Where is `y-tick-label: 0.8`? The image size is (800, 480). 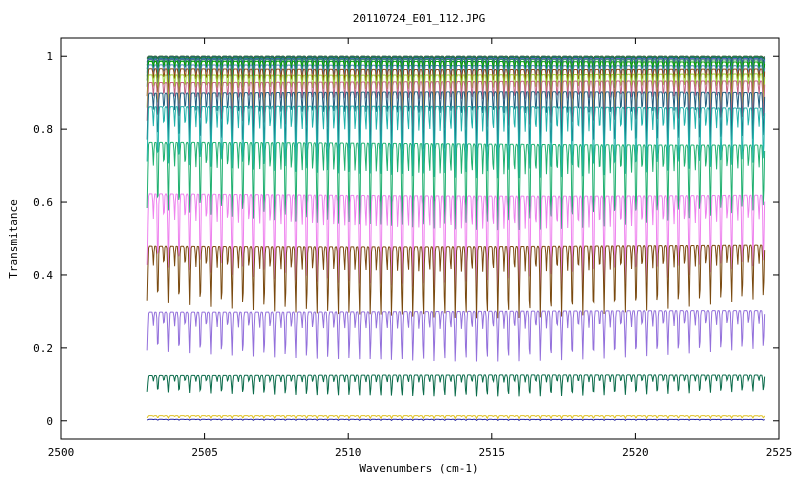 y-tick-label: 0.8 is located at coordinates (43, 129).